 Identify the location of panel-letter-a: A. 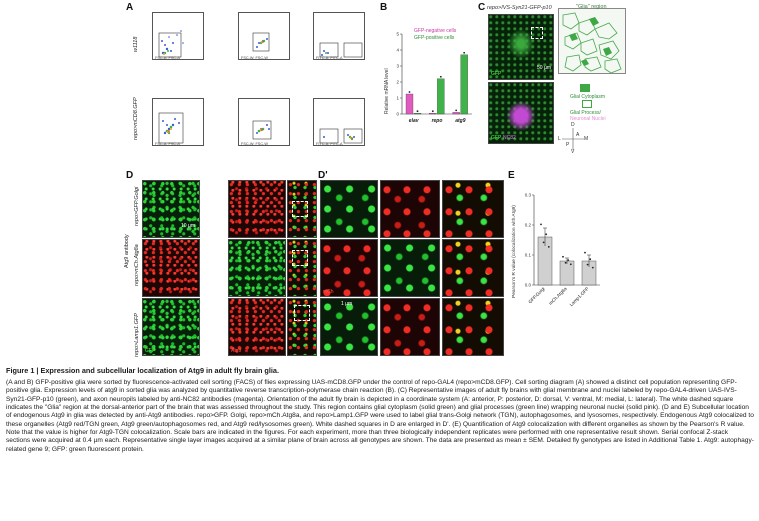
(130, 7).